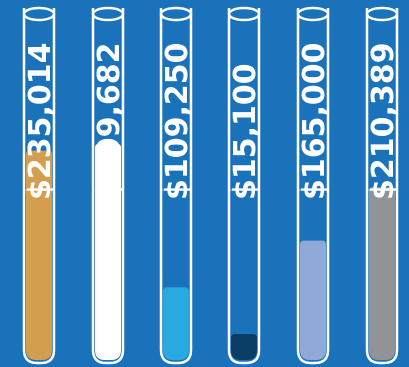  What do you see at coordinates (177, 121) in the screenshot?
I see `tube-value-label-3: $109,250` at bounding box center [177, 121].